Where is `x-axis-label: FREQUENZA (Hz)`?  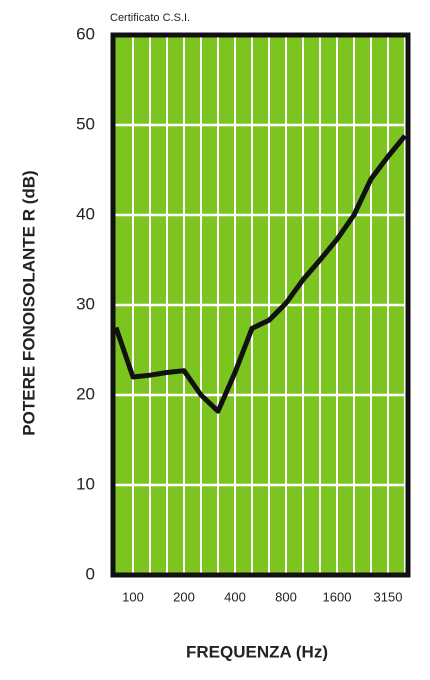 x-axis-label: FREQUENZA (Hz) is located at coordinates (257, 651).